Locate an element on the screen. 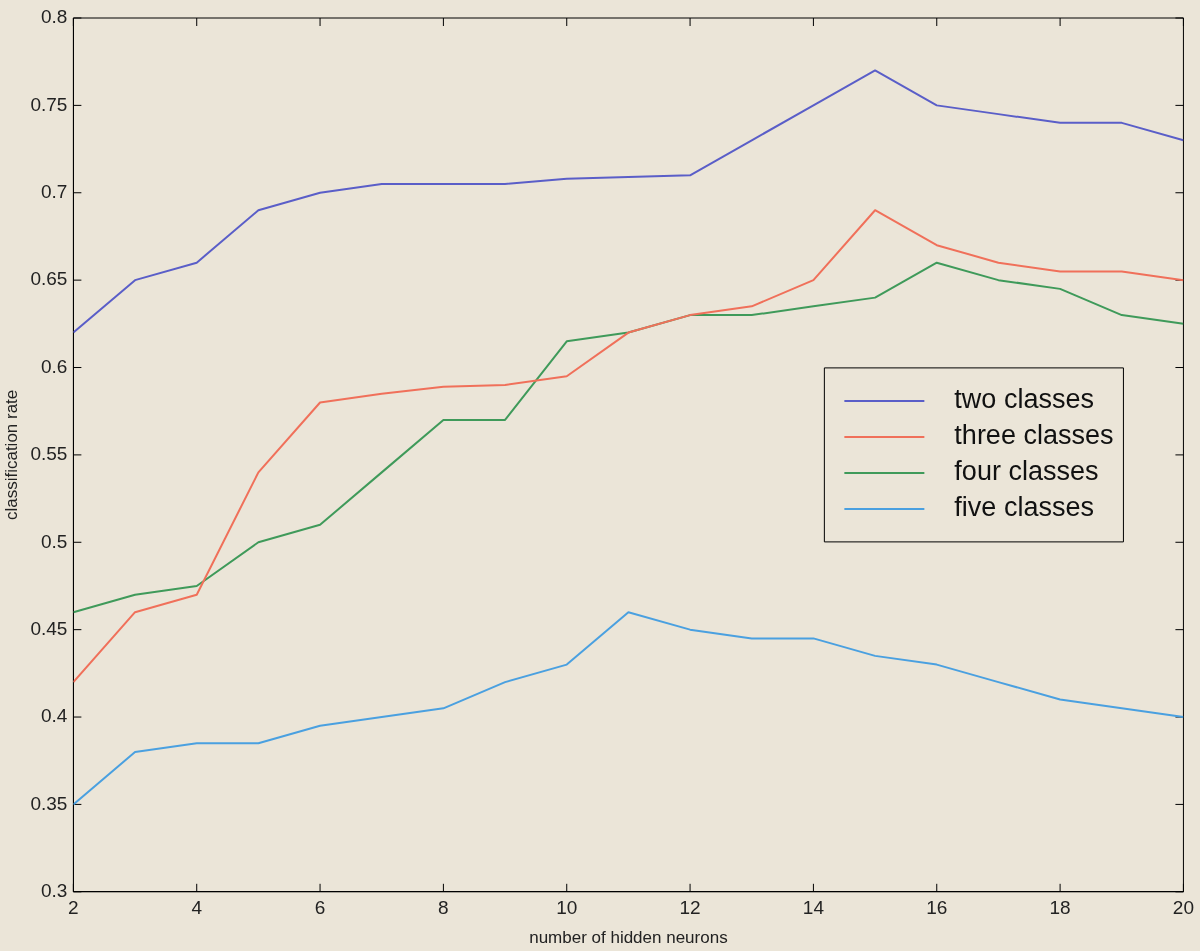 The height and width of the screenshot is (951, 1200). x-axis-title: number of hidden neurons is located at coordinates (628, 938).